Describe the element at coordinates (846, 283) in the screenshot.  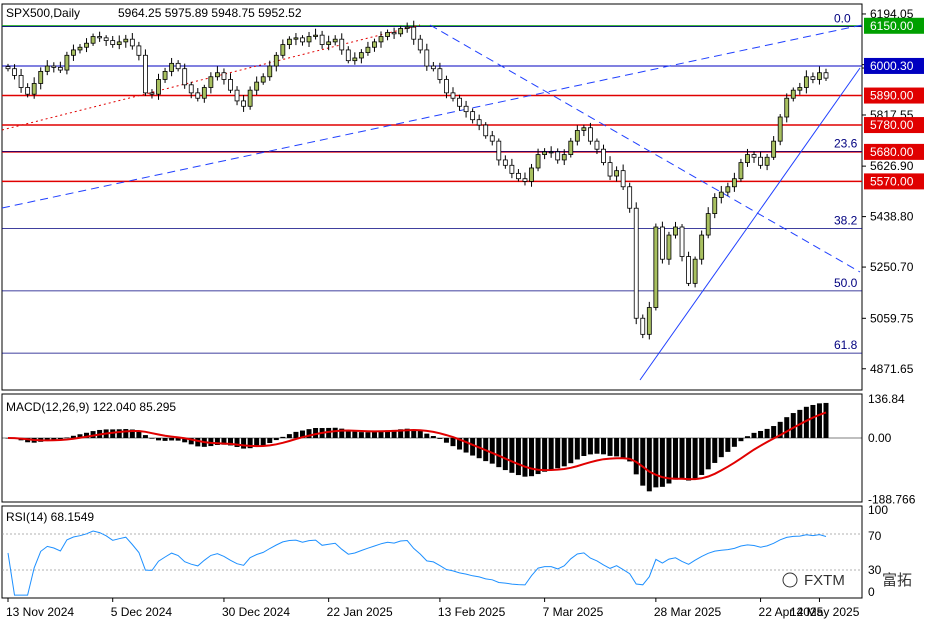
I see `fib-level-label: 50.0` at that location.